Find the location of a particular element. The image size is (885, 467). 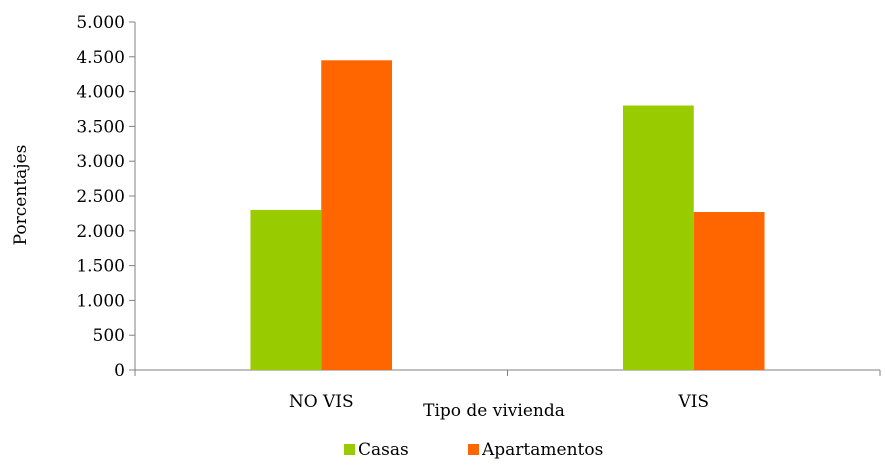

y-tick-label: 0 is located at coordinates (119, 371).